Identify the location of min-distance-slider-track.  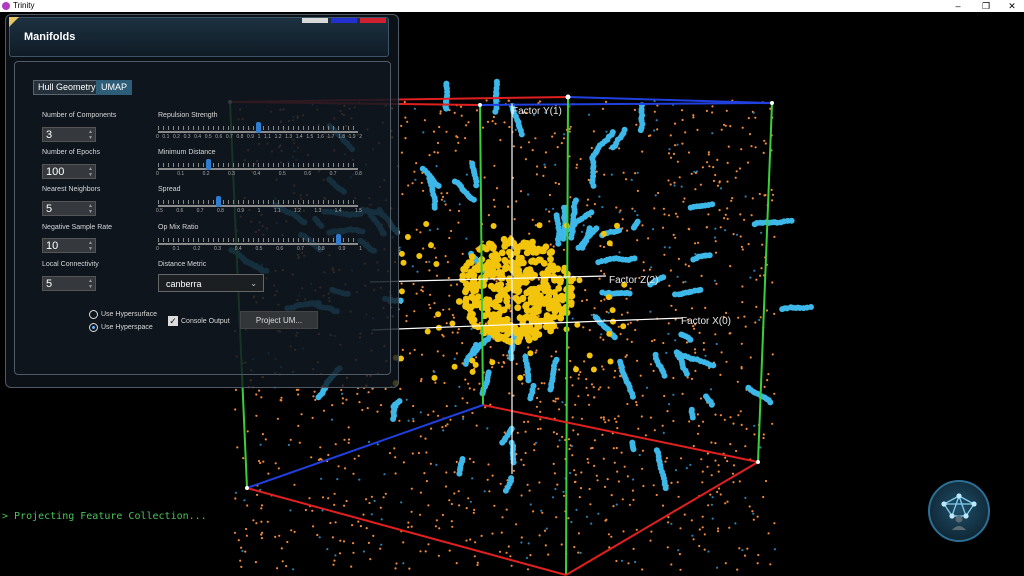
(258, 169).